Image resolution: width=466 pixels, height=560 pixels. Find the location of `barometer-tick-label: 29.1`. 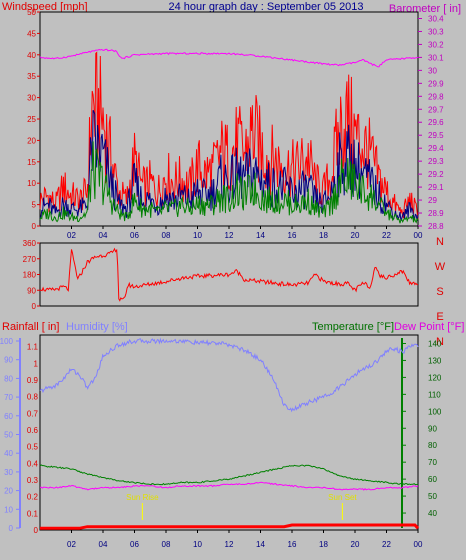

barometer-tick-label: 29.1 is located at coordinates (436, 187).